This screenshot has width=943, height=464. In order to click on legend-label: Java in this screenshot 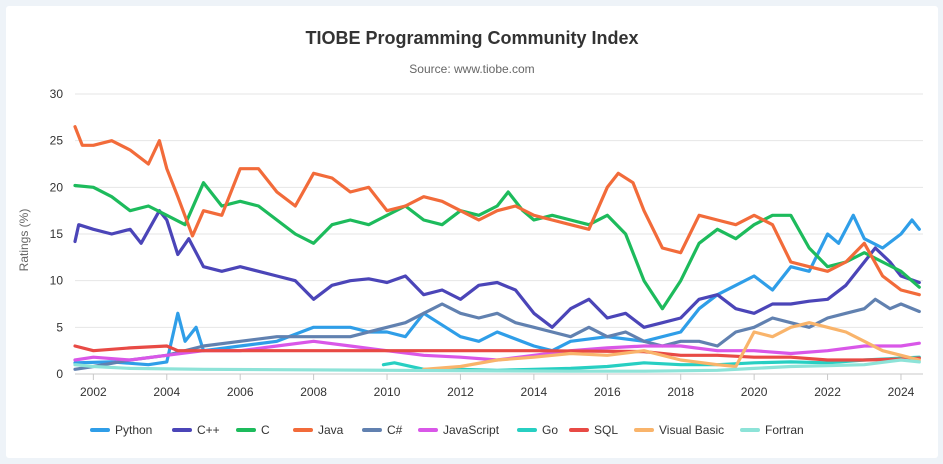, I will do `click(331, 430)`.